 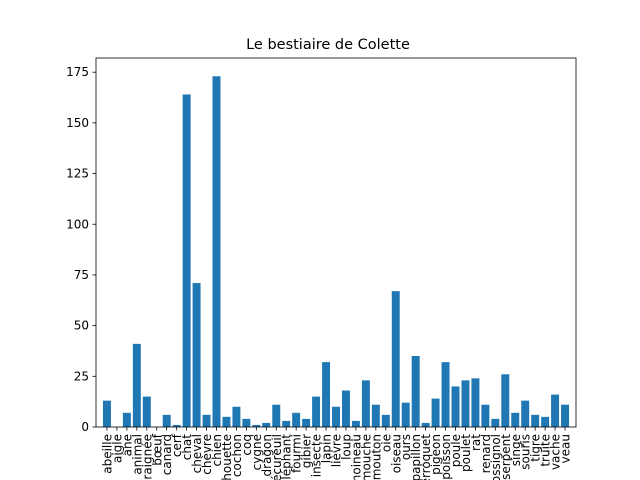 I want to click on bar-araignée, so click(x=146, y=411).